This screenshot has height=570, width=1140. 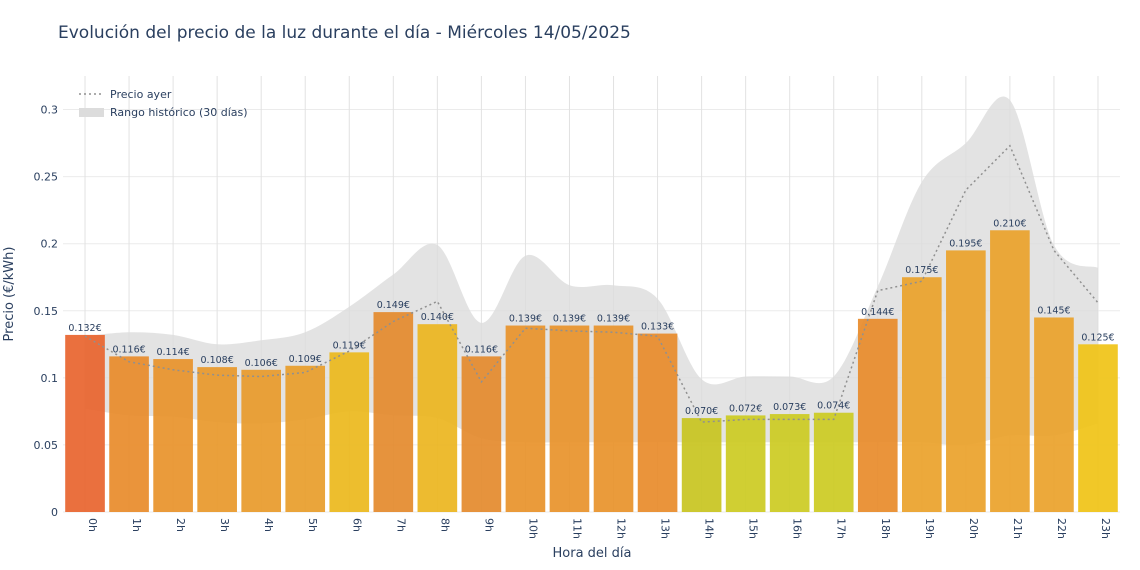 What do you see at coordinates (268, 525) in the screenshot?
I see `x-tick-label: 4h` at bounding box center [268, 525].